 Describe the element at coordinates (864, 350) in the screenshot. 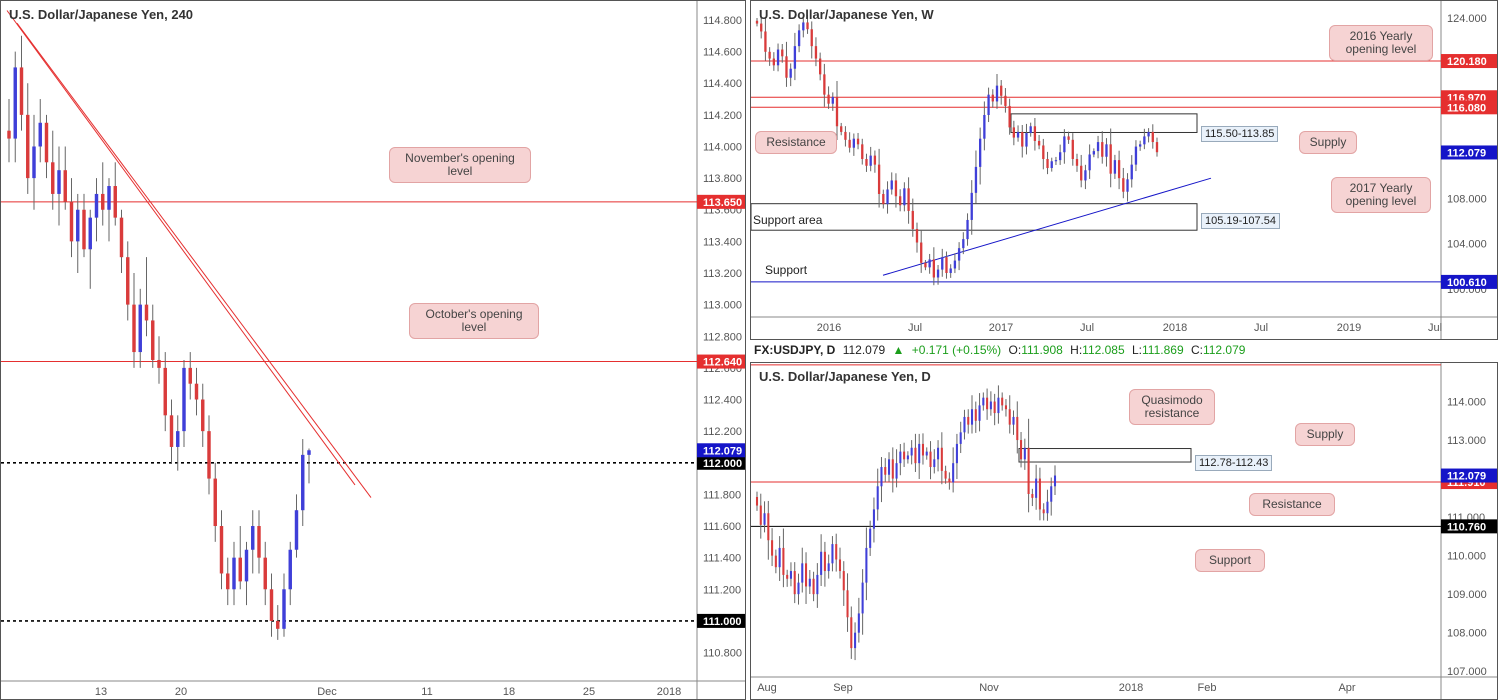

I see `last-price: 112.079` at that location.